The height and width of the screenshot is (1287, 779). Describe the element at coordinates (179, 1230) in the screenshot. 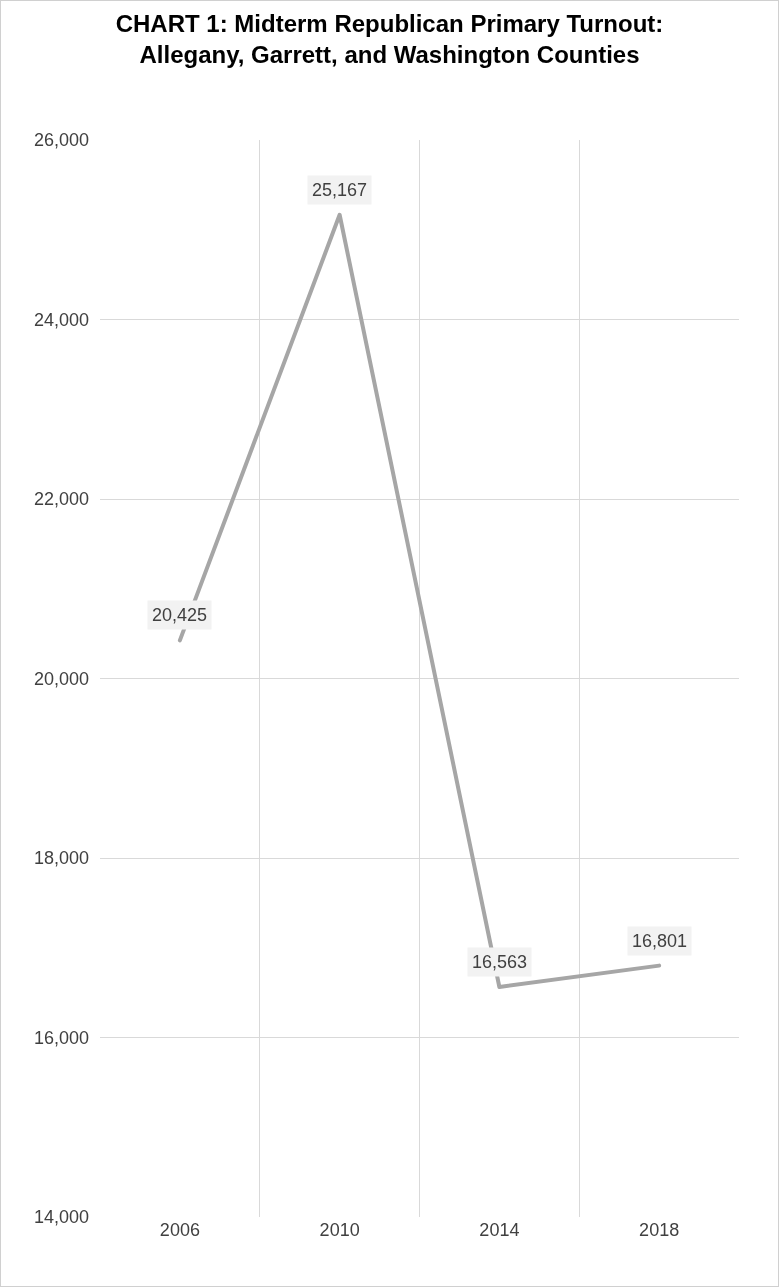

I see `x-tick-label: 2006` at that location.